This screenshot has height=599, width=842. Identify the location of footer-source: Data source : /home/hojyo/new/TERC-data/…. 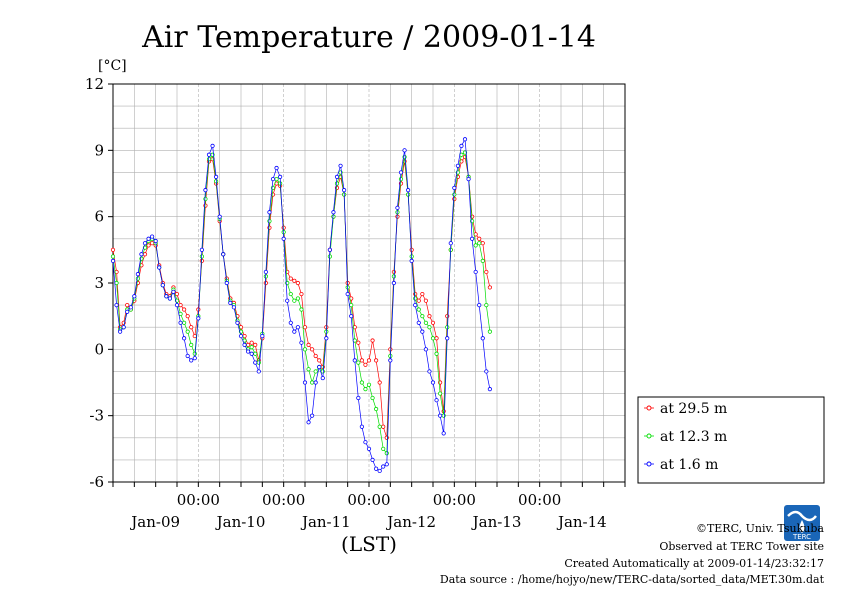
(632, 579).